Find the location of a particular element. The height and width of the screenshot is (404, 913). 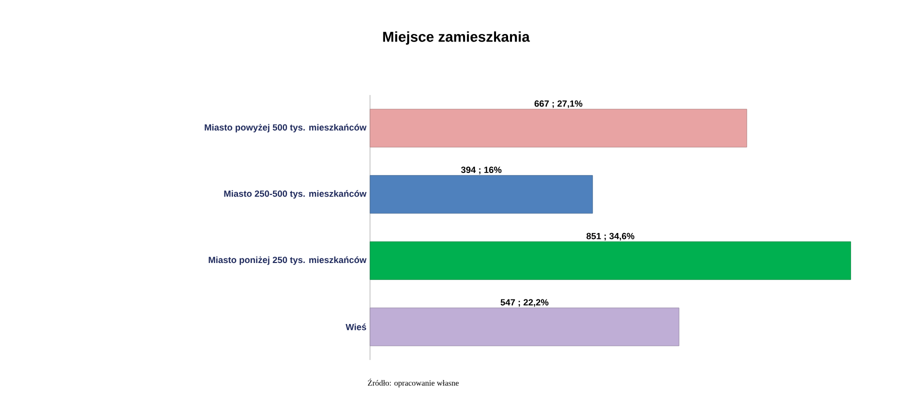

chart-title: Miejsce zamieszkania is located at coordinates (456, 38).